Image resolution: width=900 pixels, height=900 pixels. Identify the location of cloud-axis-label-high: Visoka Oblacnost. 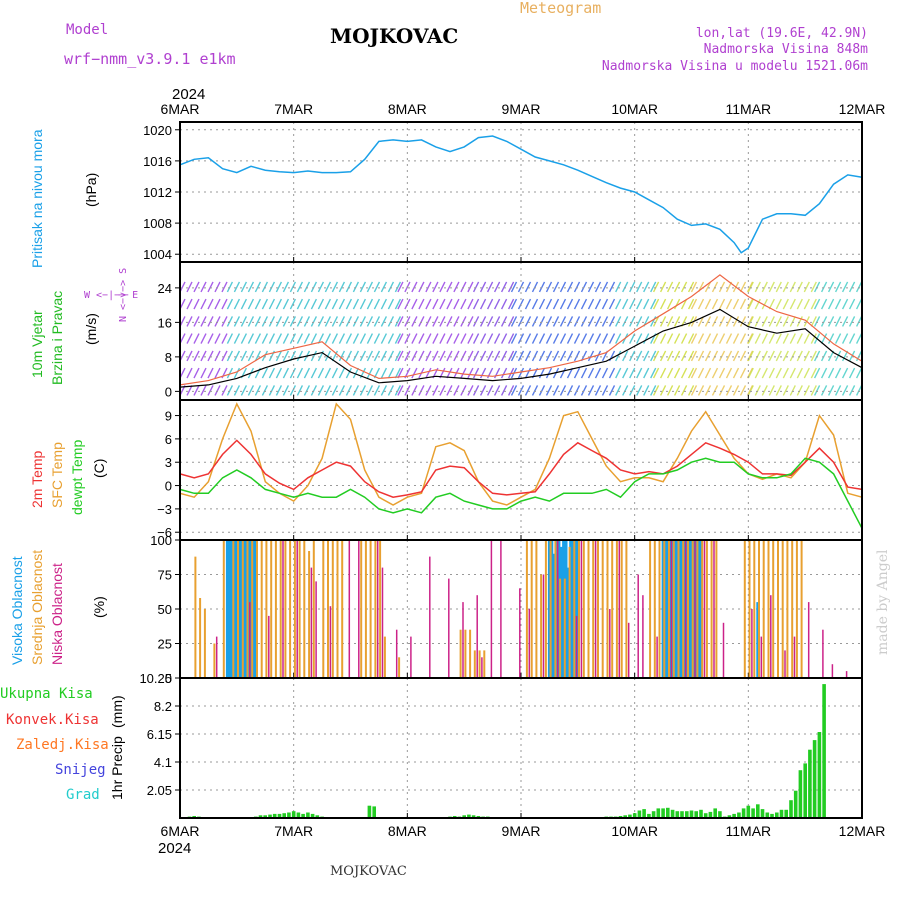
(17, 610).